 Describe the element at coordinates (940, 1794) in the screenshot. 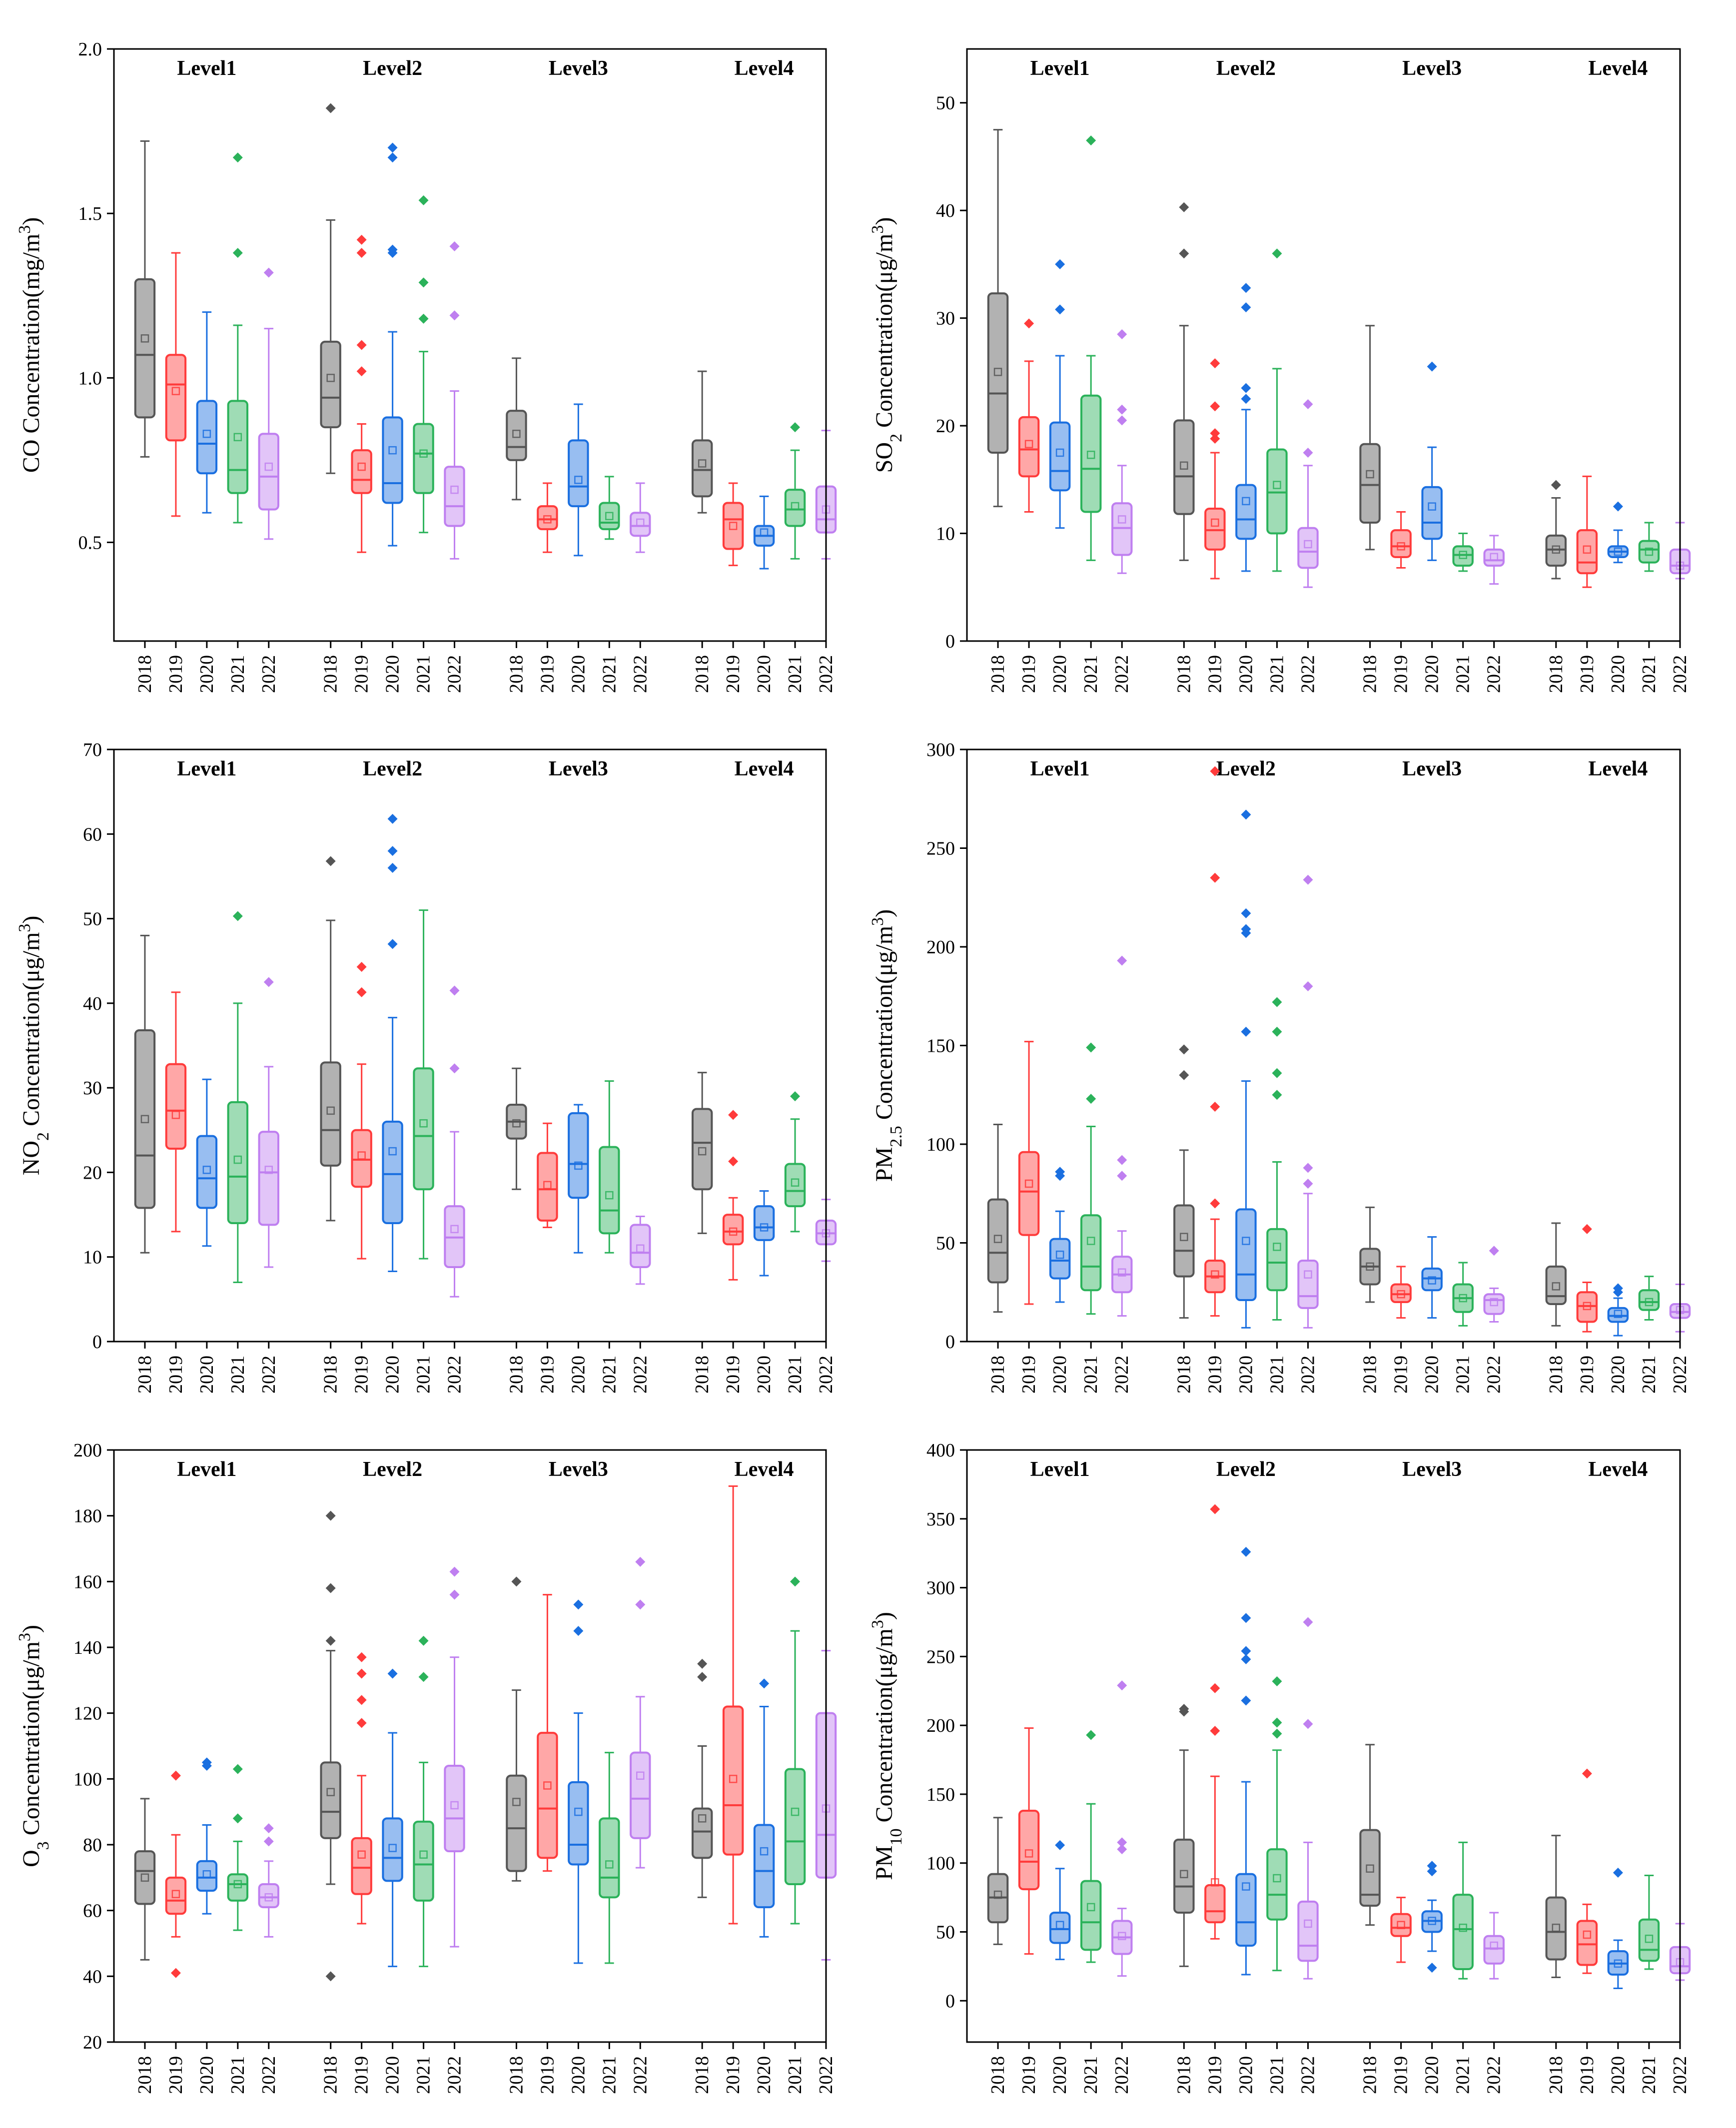

I see `y-tick-label: 150` at that location.